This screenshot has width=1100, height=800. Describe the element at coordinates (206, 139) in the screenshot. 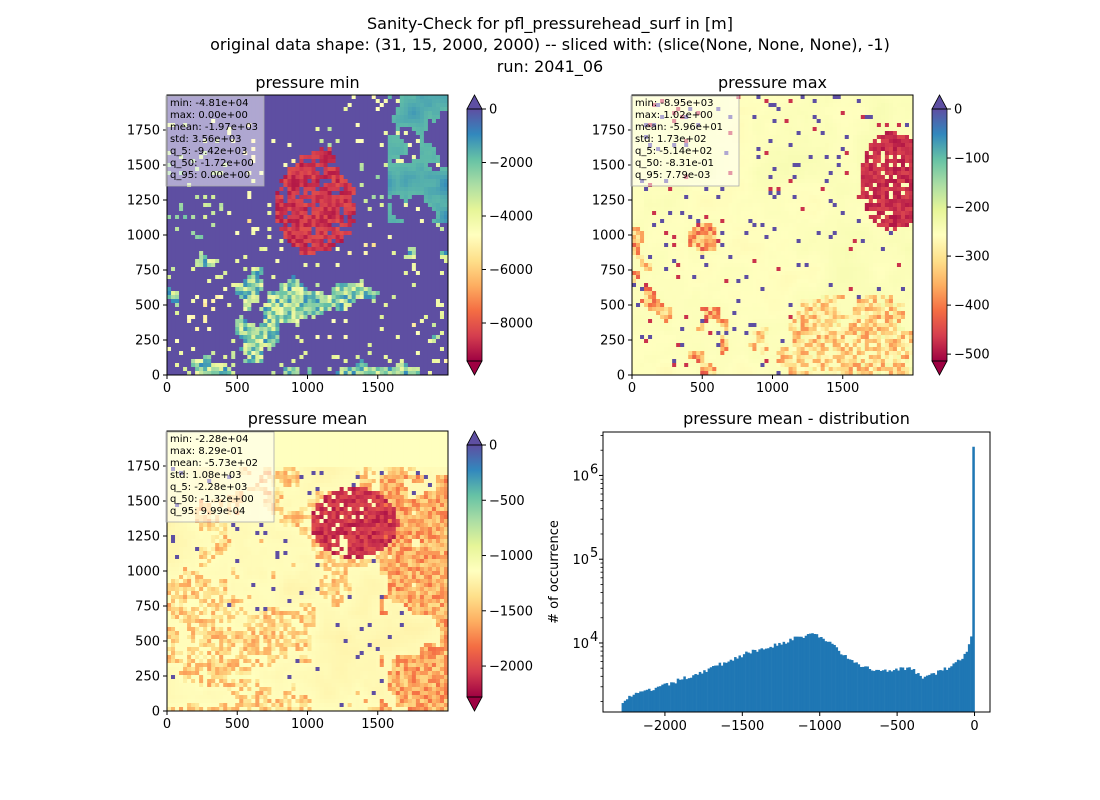

I see `stat-line: std: 3.56e+03` at that location.